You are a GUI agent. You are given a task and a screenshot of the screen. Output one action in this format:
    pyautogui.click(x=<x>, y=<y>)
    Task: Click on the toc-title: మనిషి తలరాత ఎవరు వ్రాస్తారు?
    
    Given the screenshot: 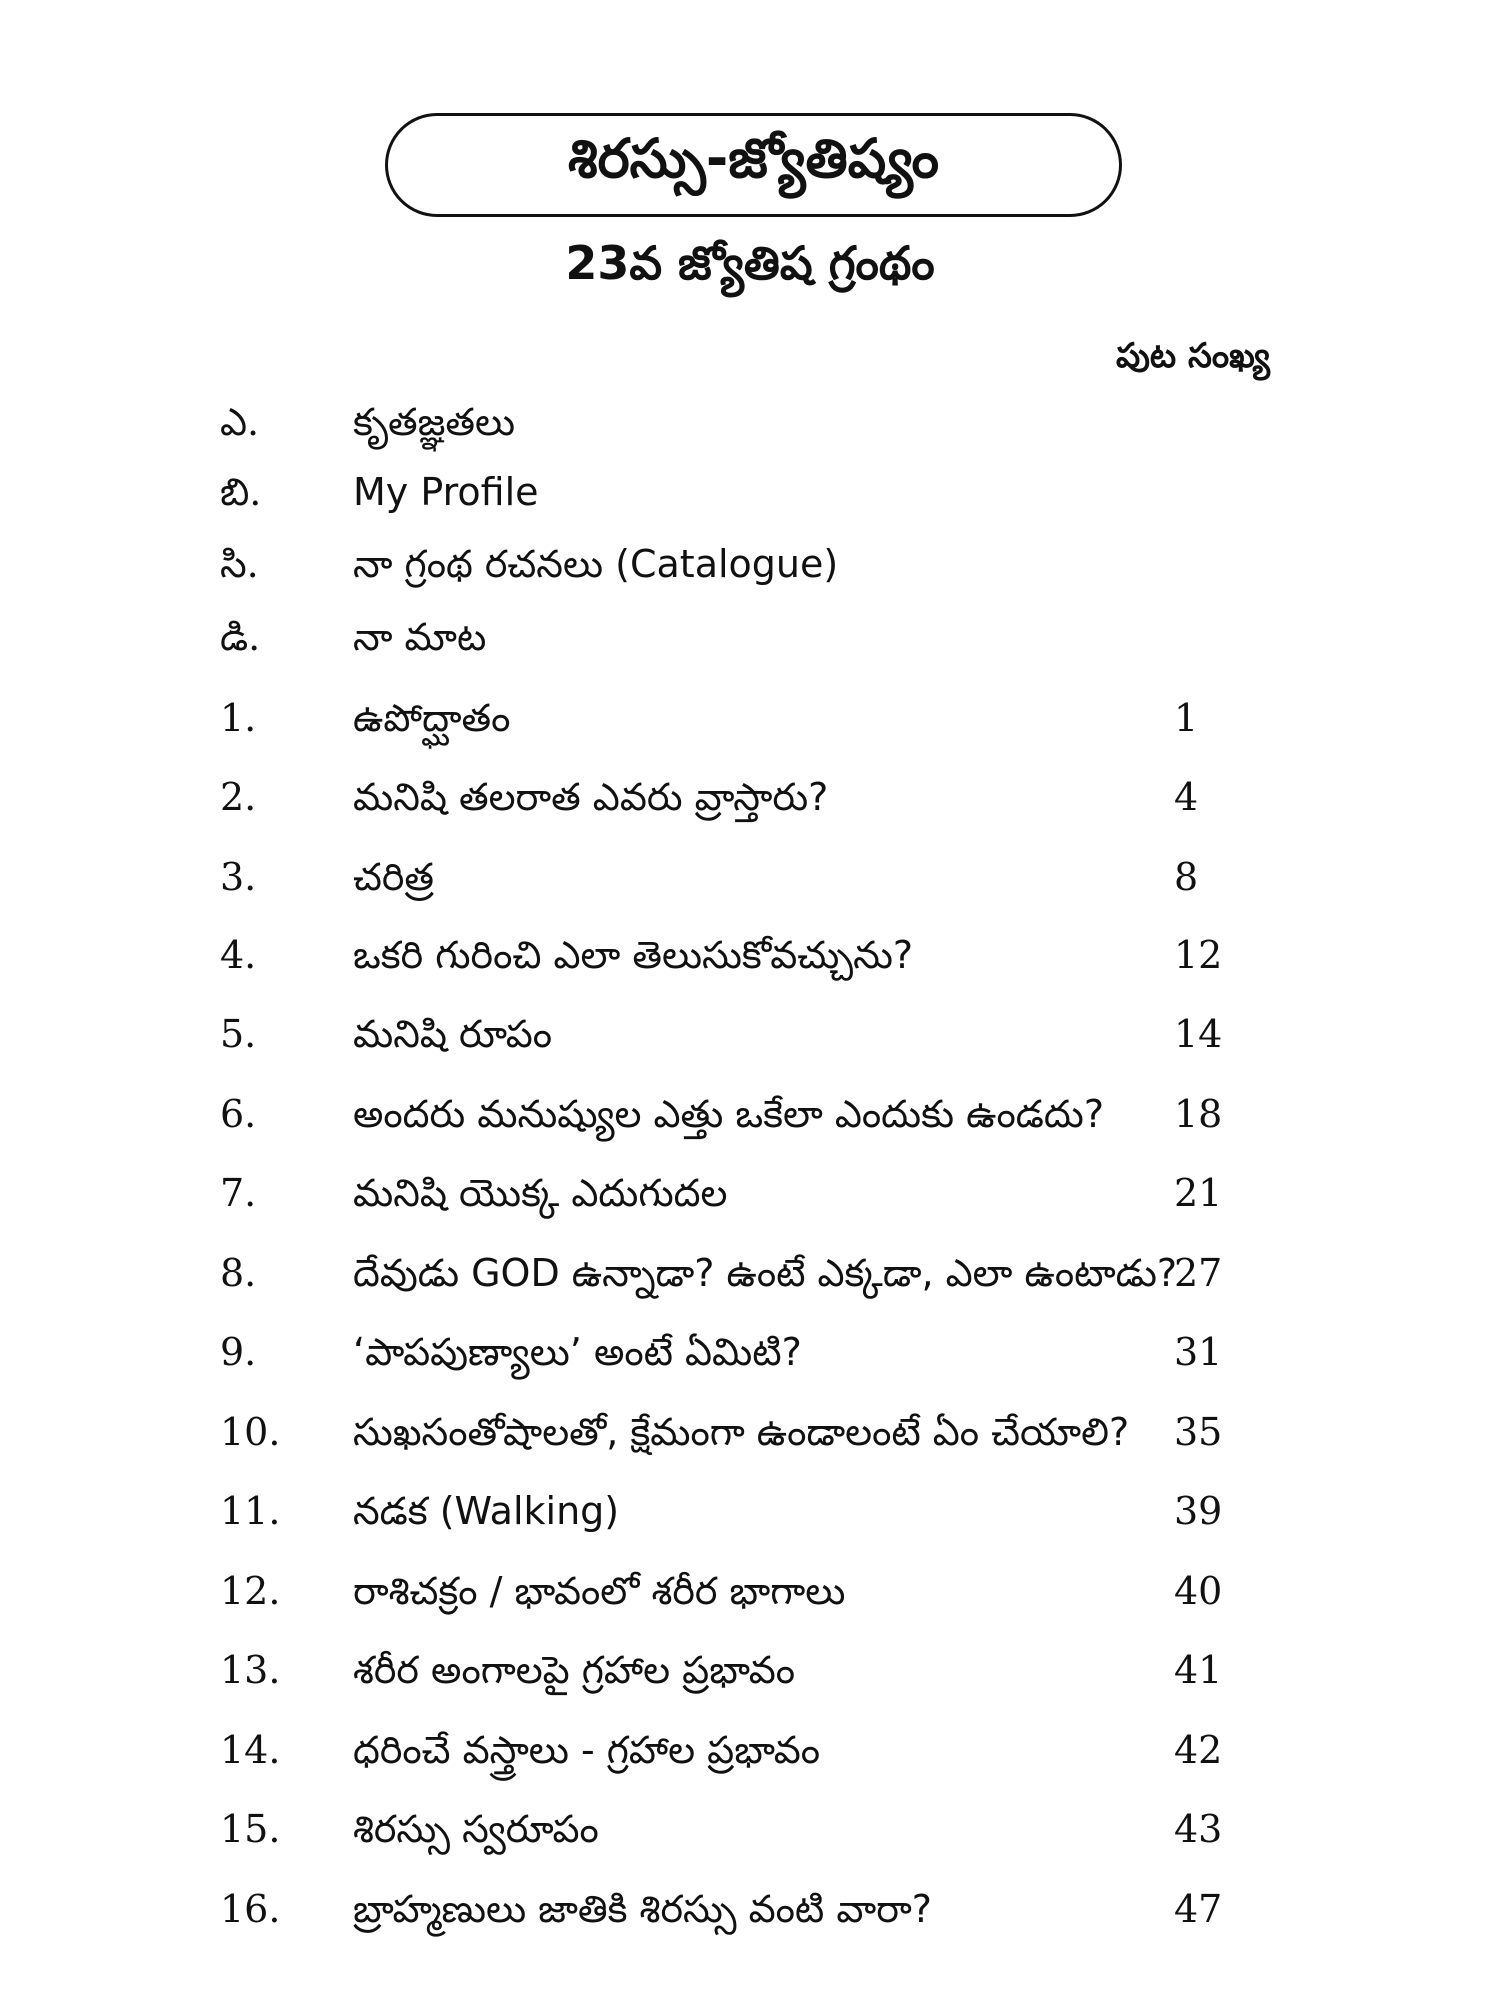 What is the action you would take?
    pyautogui.click(x=591, y=797)
    